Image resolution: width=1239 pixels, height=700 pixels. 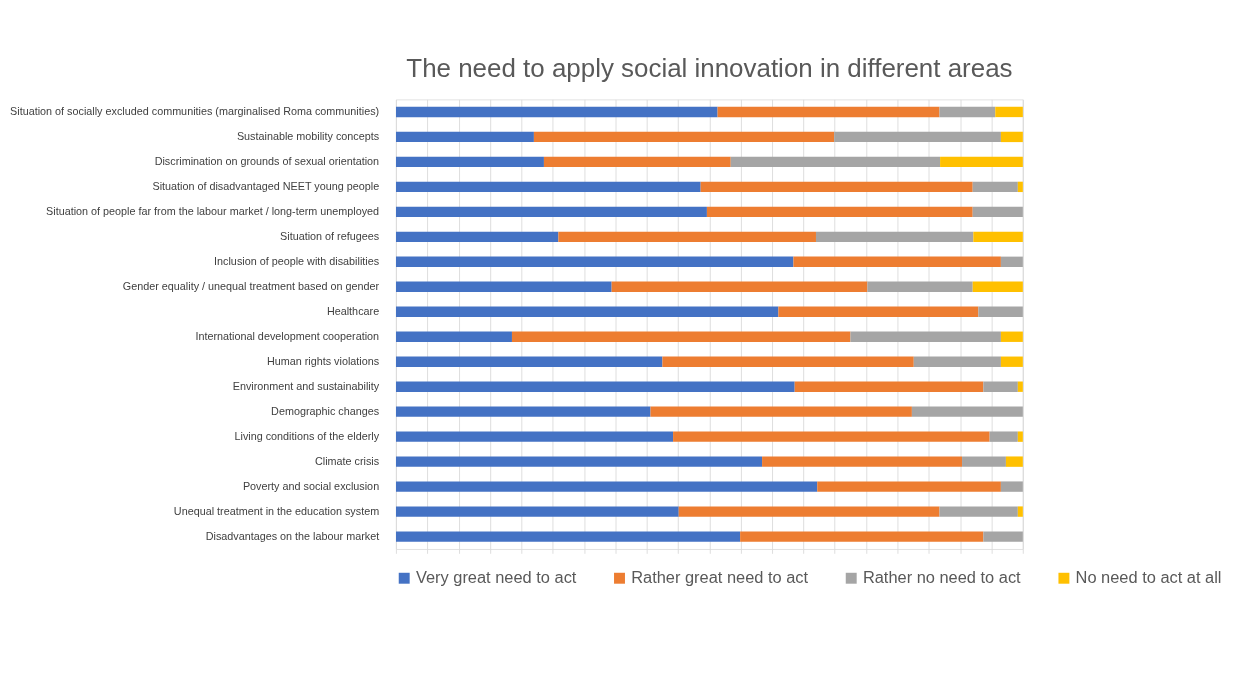 What do you see at coordinates (353, 311) in the screenshot?
I see `y-tick-label: Healthcare` at bounding box center [353, 311].